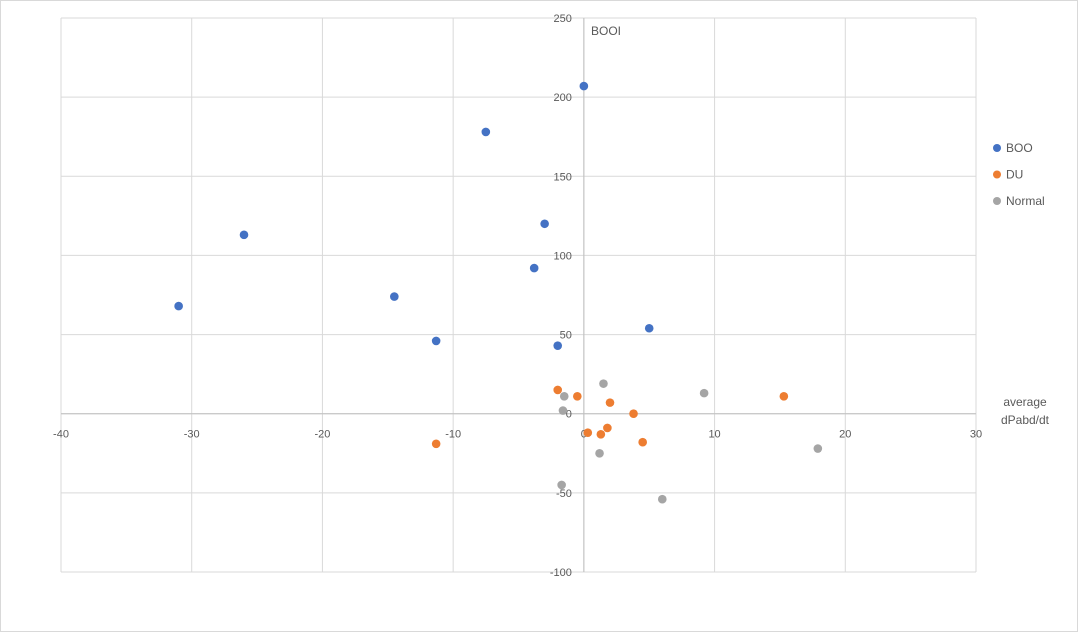 This screenshot has width=1080, height=634. I want to click on x-tick-label: -30, so click(192, 435).